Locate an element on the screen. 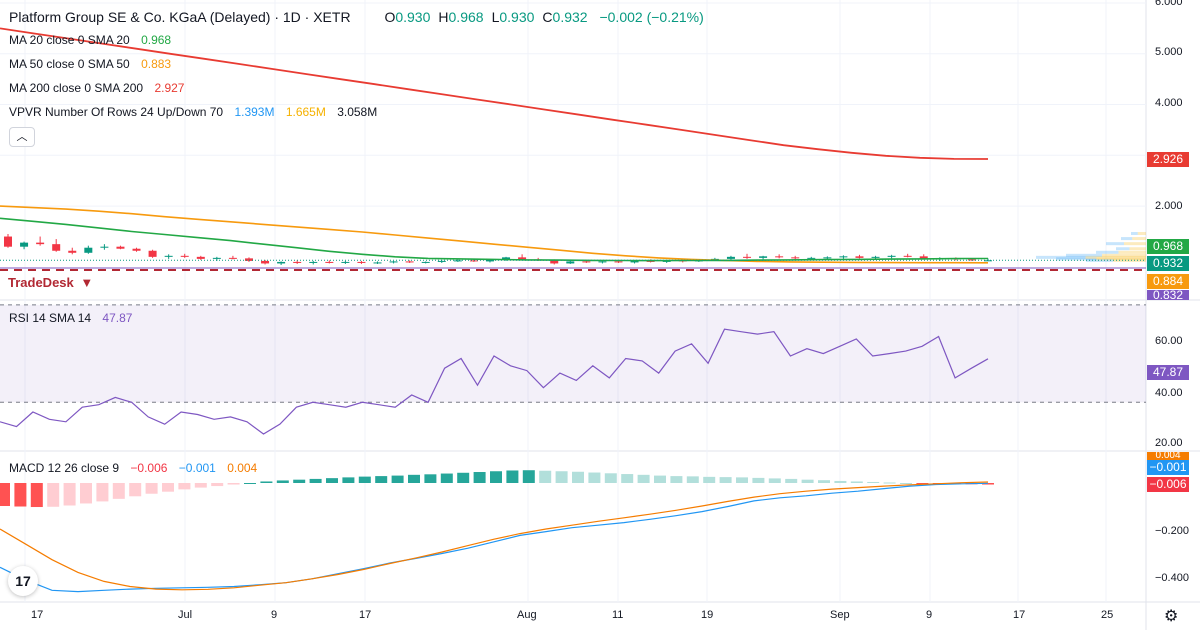 The height and width of the screenshot is (630, 1200). tradingview-logo-icon: 17 is located at coordinates (23, 581).